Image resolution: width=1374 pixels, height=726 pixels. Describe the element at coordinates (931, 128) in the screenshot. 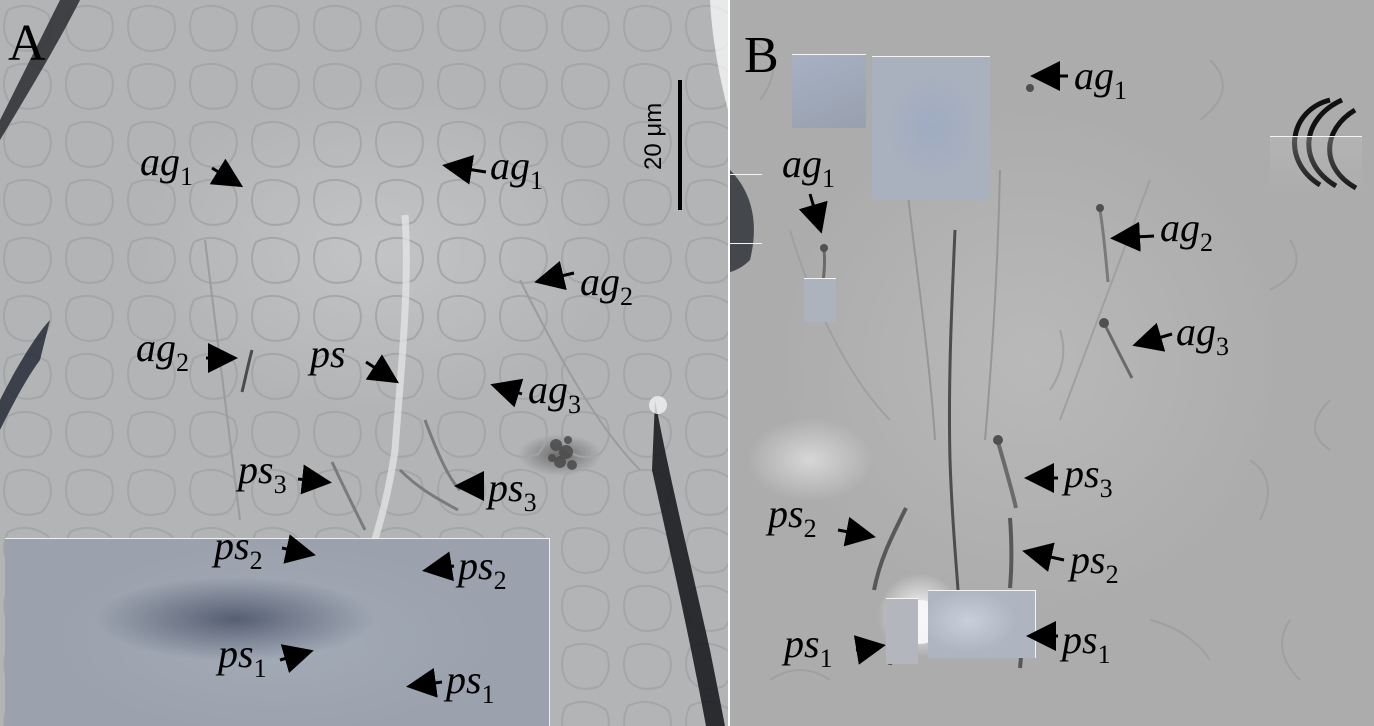

I see `inset-image-b2` at that location.